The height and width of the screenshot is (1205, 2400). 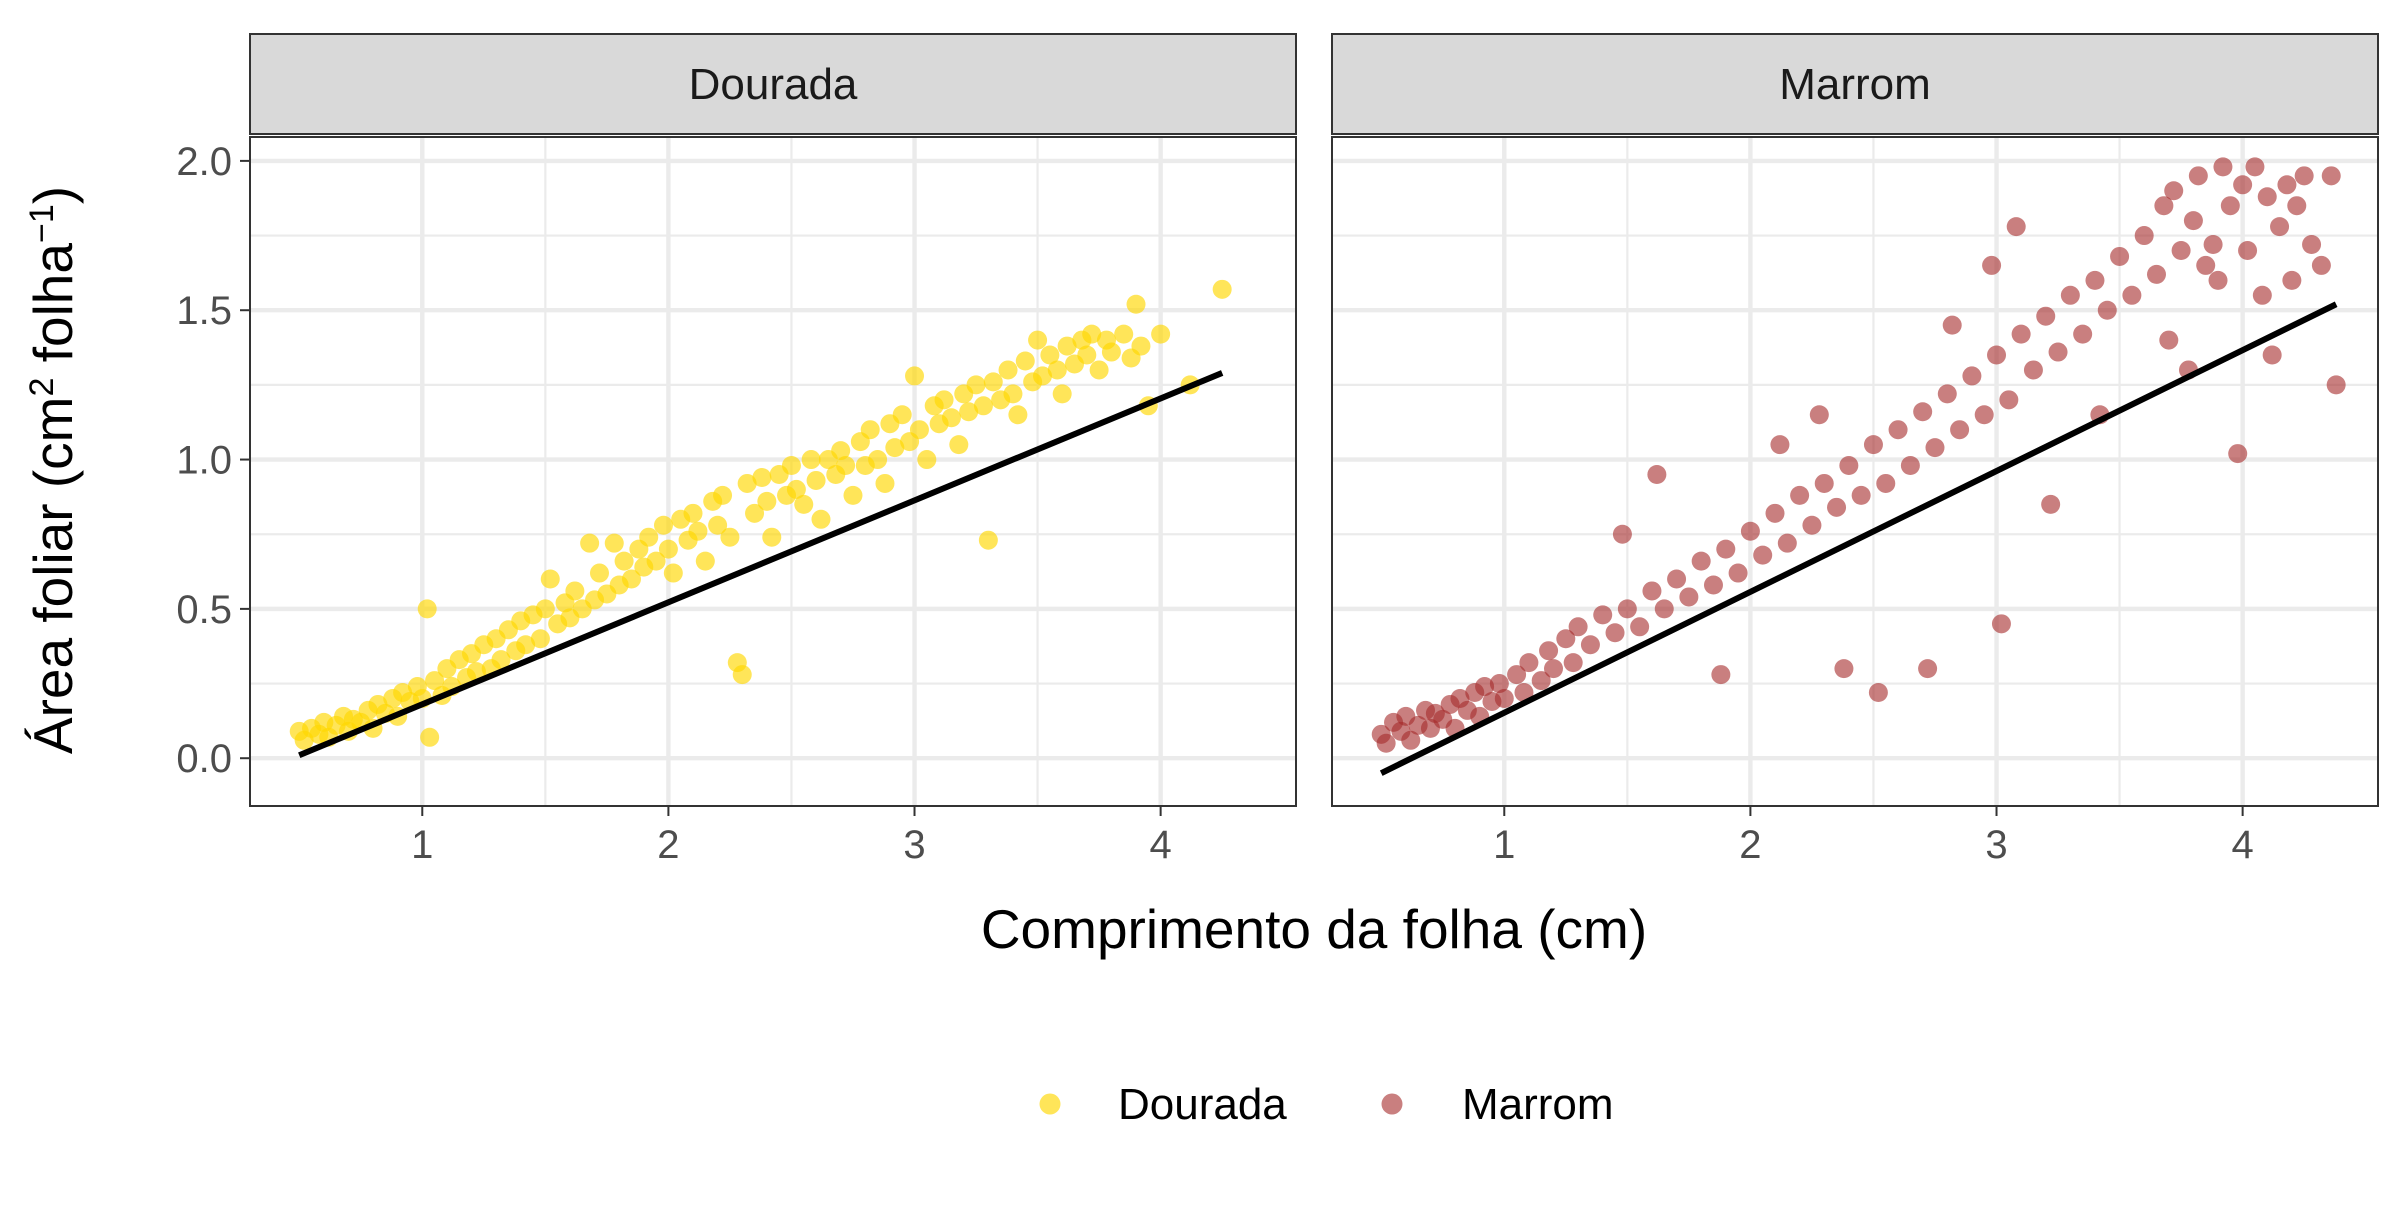 What do you see at coordinates (1538, 1104) in the screenshot?
I see `legend-label-marrom: Marrom` at bounding box center [1538, 1104].